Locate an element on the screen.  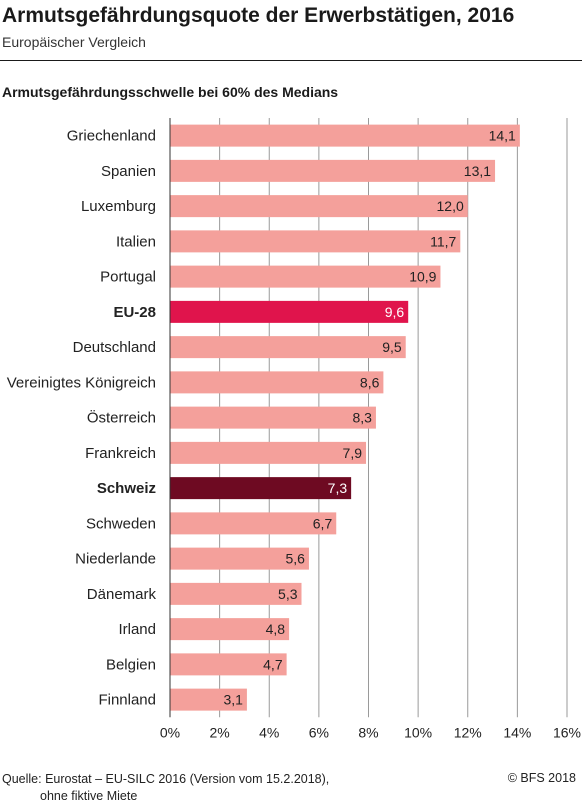
category-label: Österreich is located at coordinates (121, 418).